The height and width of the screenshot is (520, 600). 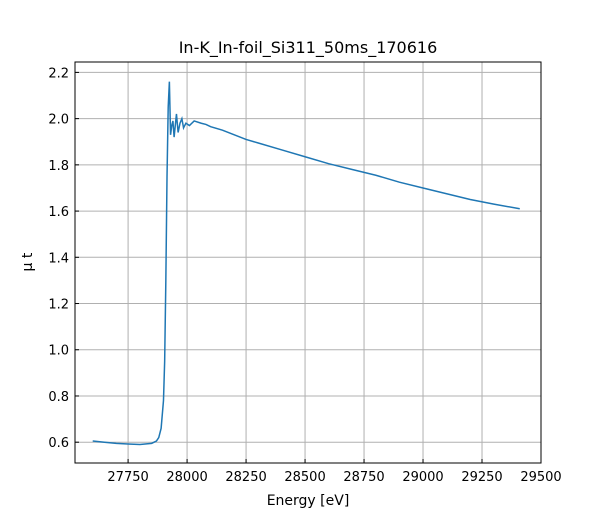 What do you see at coordinates (481, 477) in the screenshot?
I see `x-tick-label: 29250` at bounding box center [481, 477].